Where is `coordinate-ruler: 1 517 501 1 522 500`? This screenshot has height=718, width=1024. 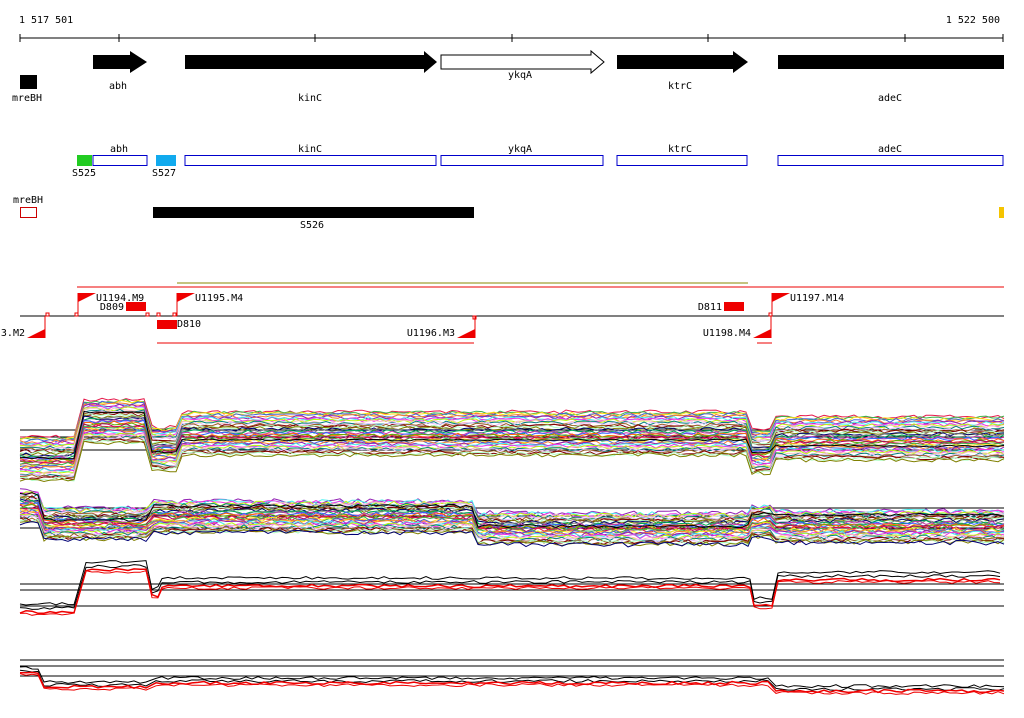
coordinate-ruler: 1 517 501 1 522 500 is located at coordinates (511, 28).